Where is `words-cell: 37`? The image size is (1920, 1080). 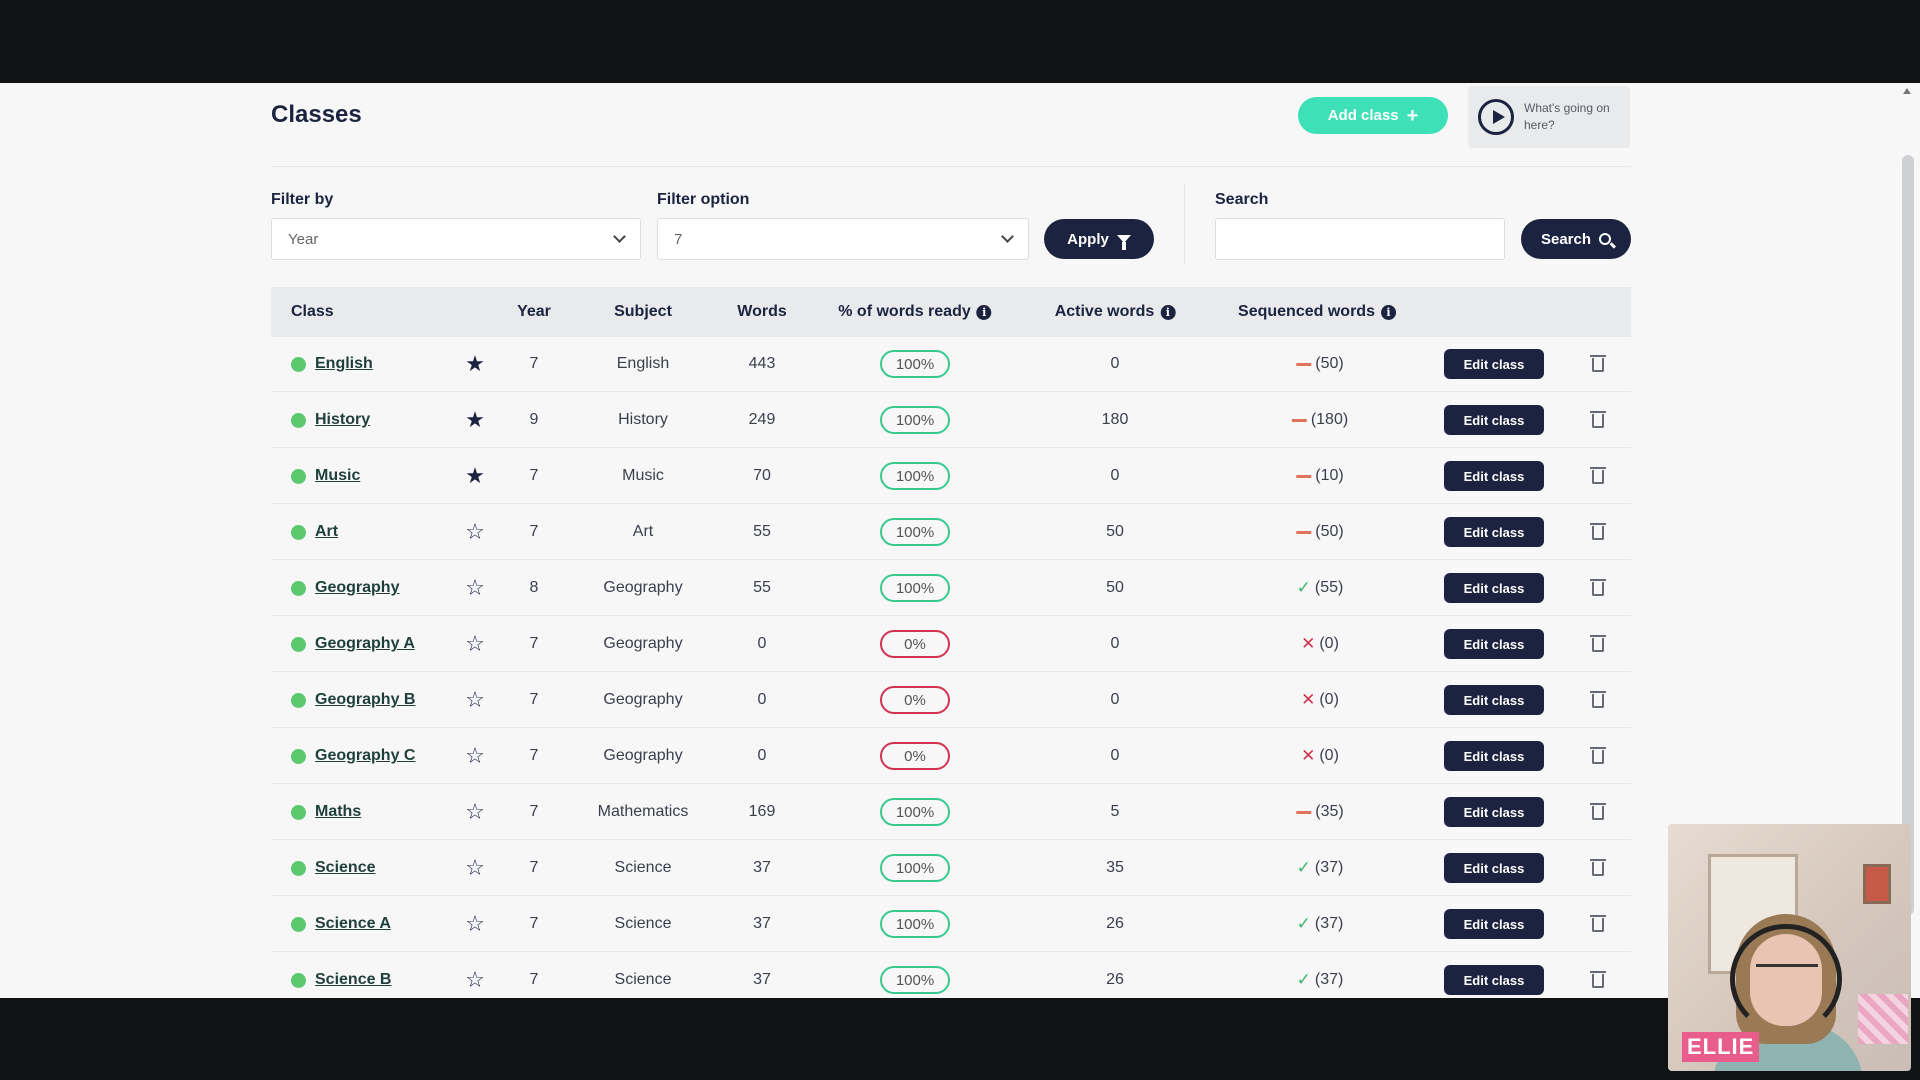 words-cell: 37 is located at coordinates (762, 923).